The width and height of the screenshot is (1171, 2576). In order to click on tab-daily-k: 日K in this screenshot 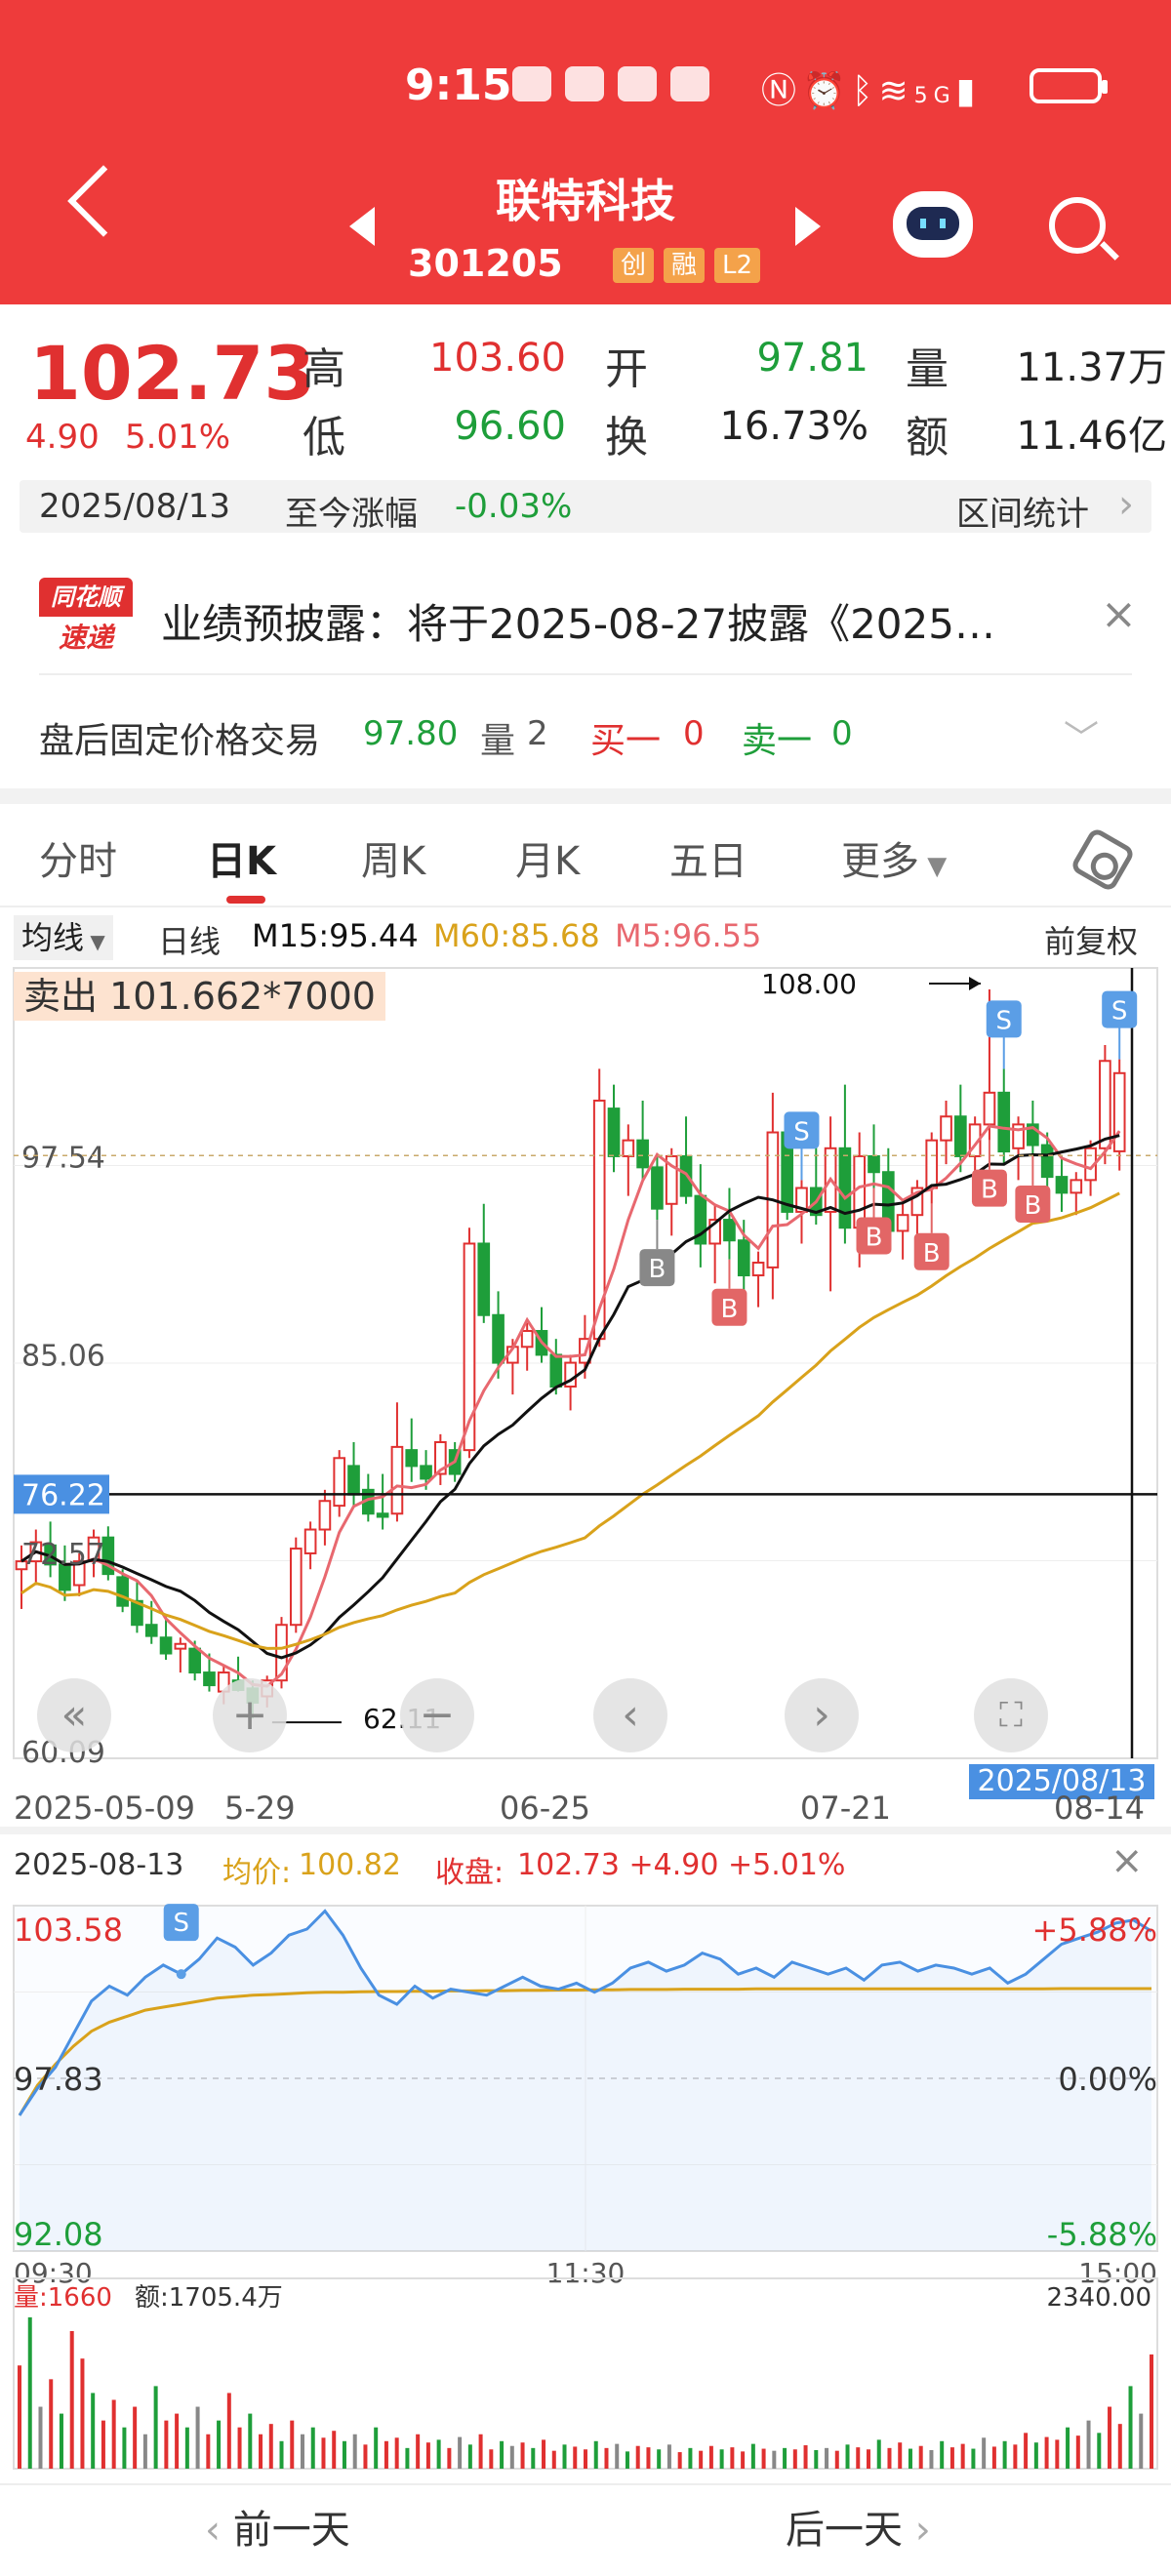, I will do `click(241, 861)`.